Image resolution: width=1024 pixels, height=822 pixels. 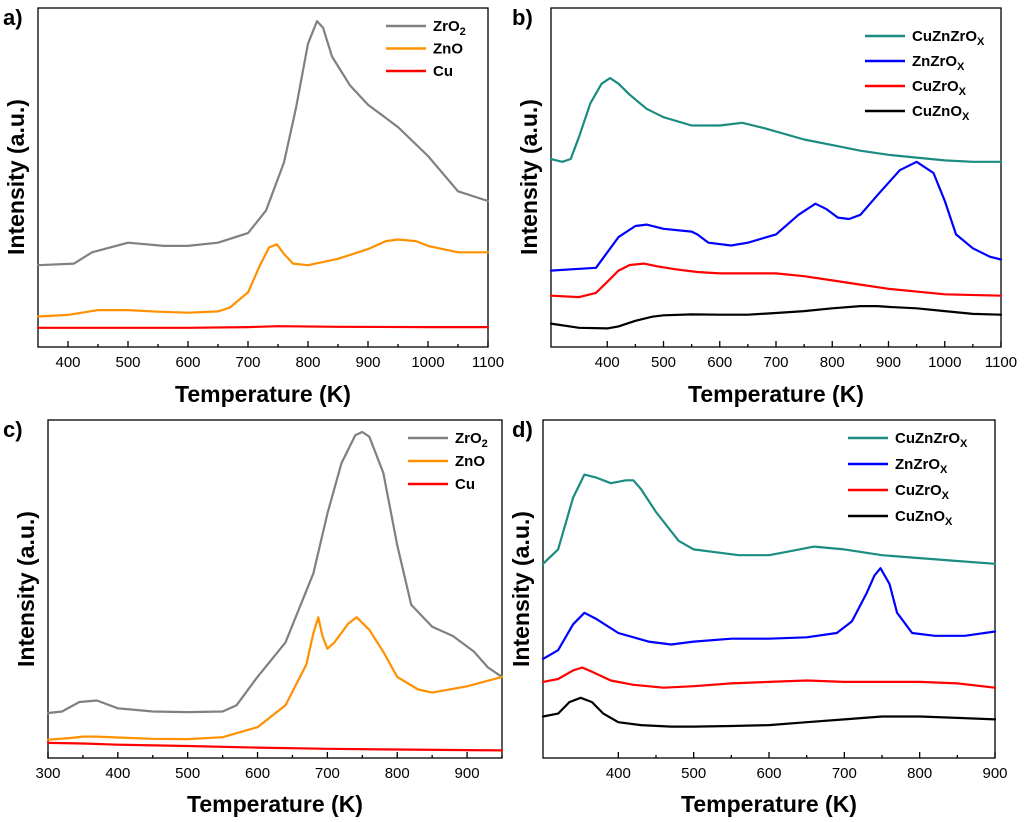 I want to click on panel-label: d), so click(x=522, y=429).